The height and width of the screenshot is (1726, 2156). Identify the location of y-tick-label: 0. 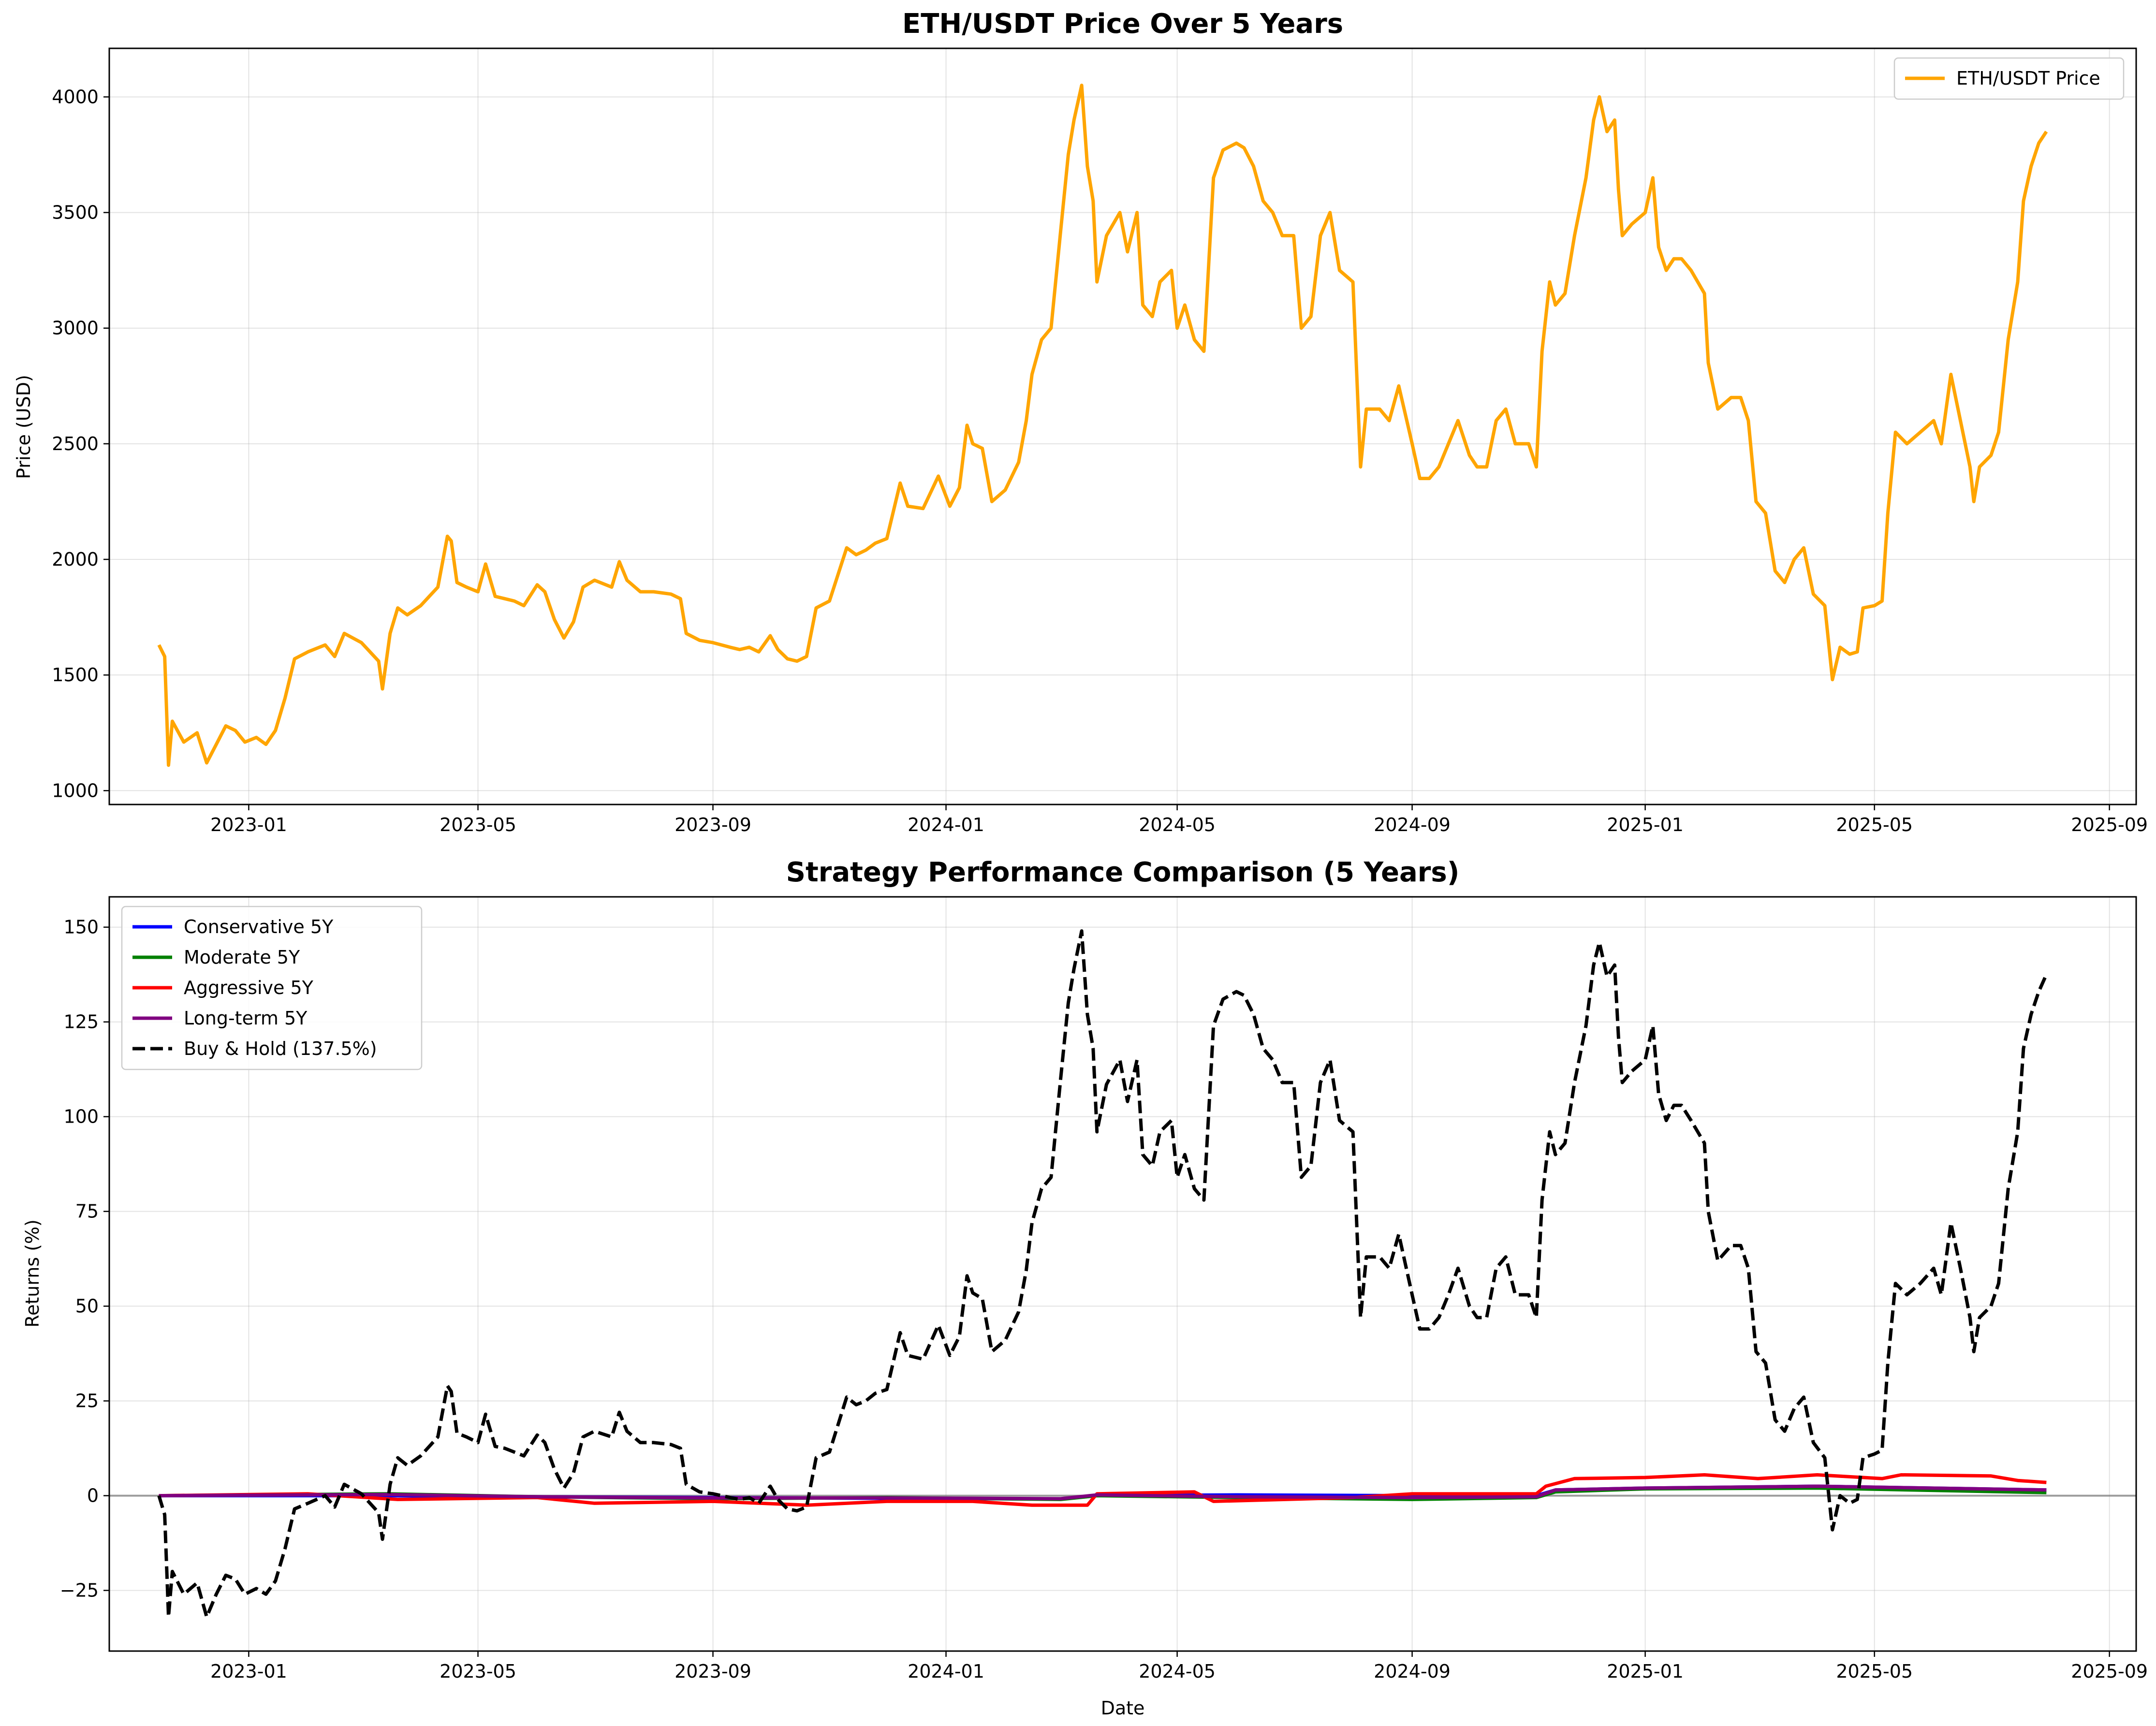
(93, 1496).